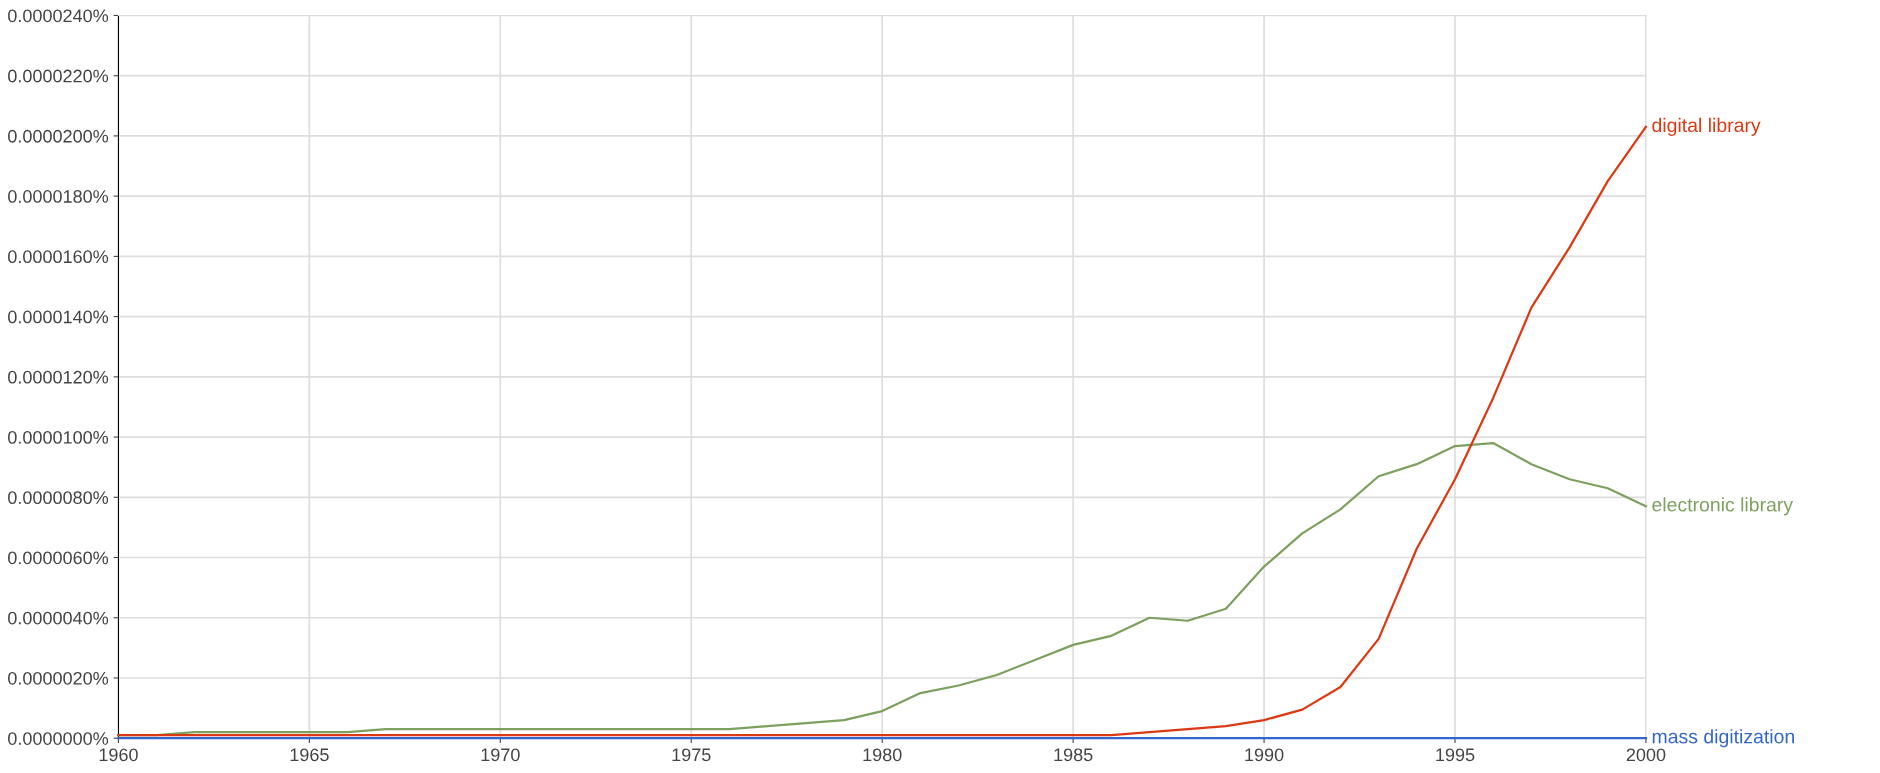 The height and width of the screenshot is (773, 1880). I want to click on series-label: electronic library, so click(1723, 506).